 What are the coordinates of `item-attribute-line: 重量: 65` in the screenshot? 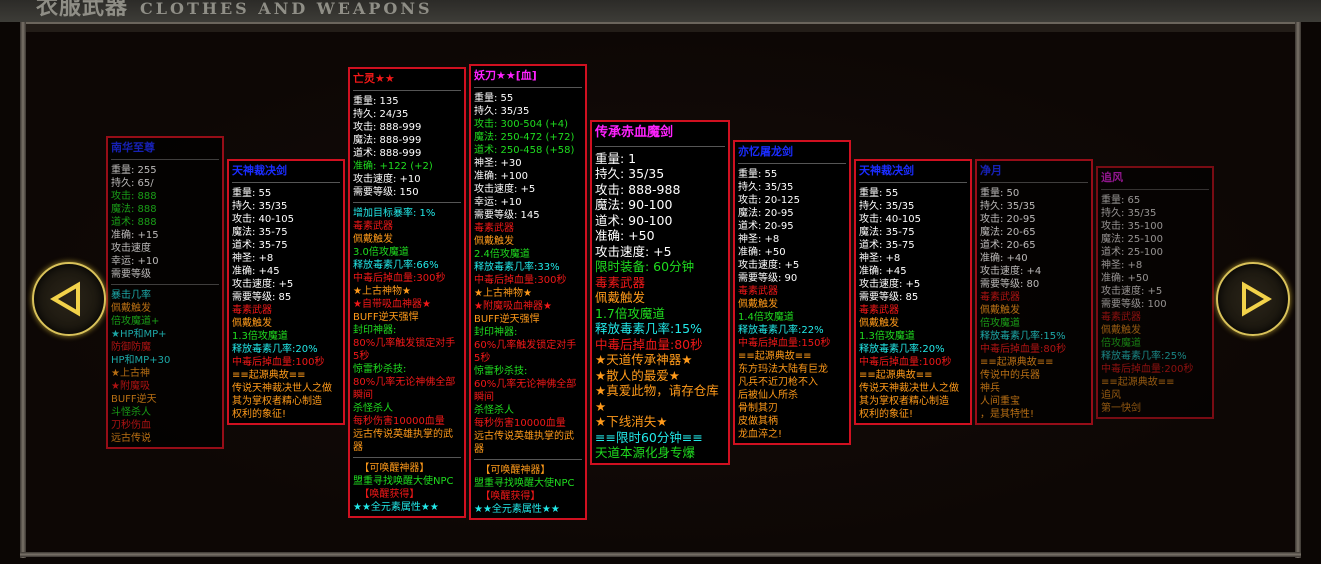 It's located at (1121, 200).